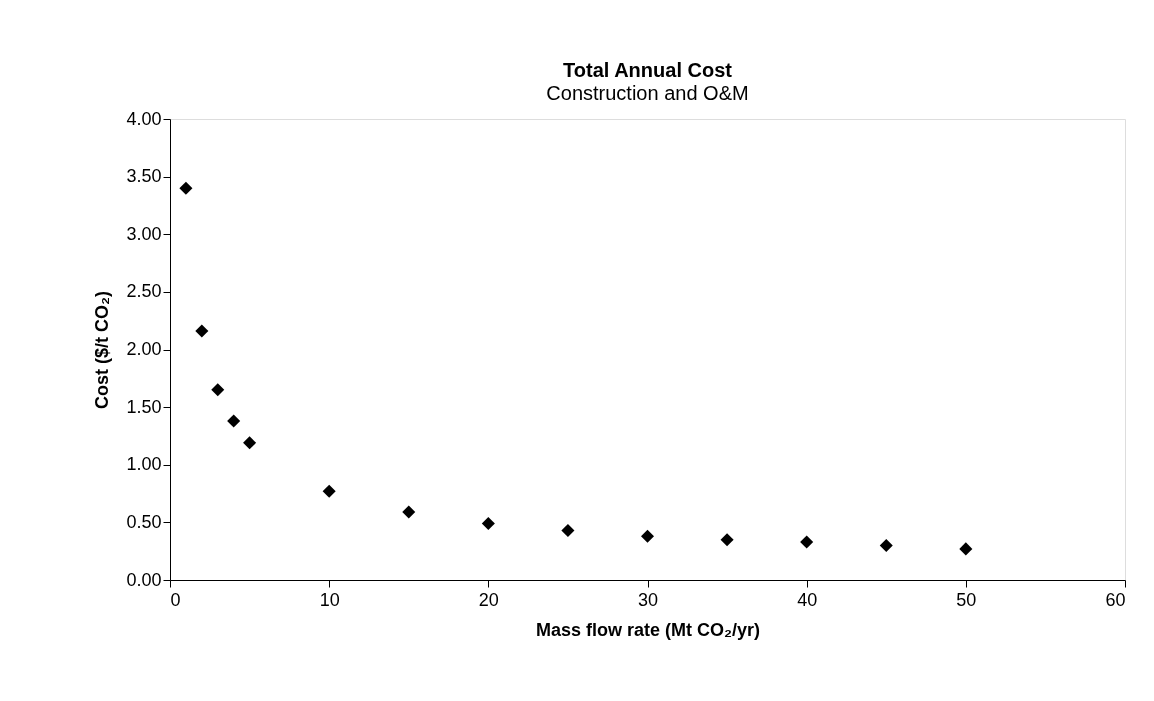  I want to click on y-tick-label: 1.00, so click(144, 464).